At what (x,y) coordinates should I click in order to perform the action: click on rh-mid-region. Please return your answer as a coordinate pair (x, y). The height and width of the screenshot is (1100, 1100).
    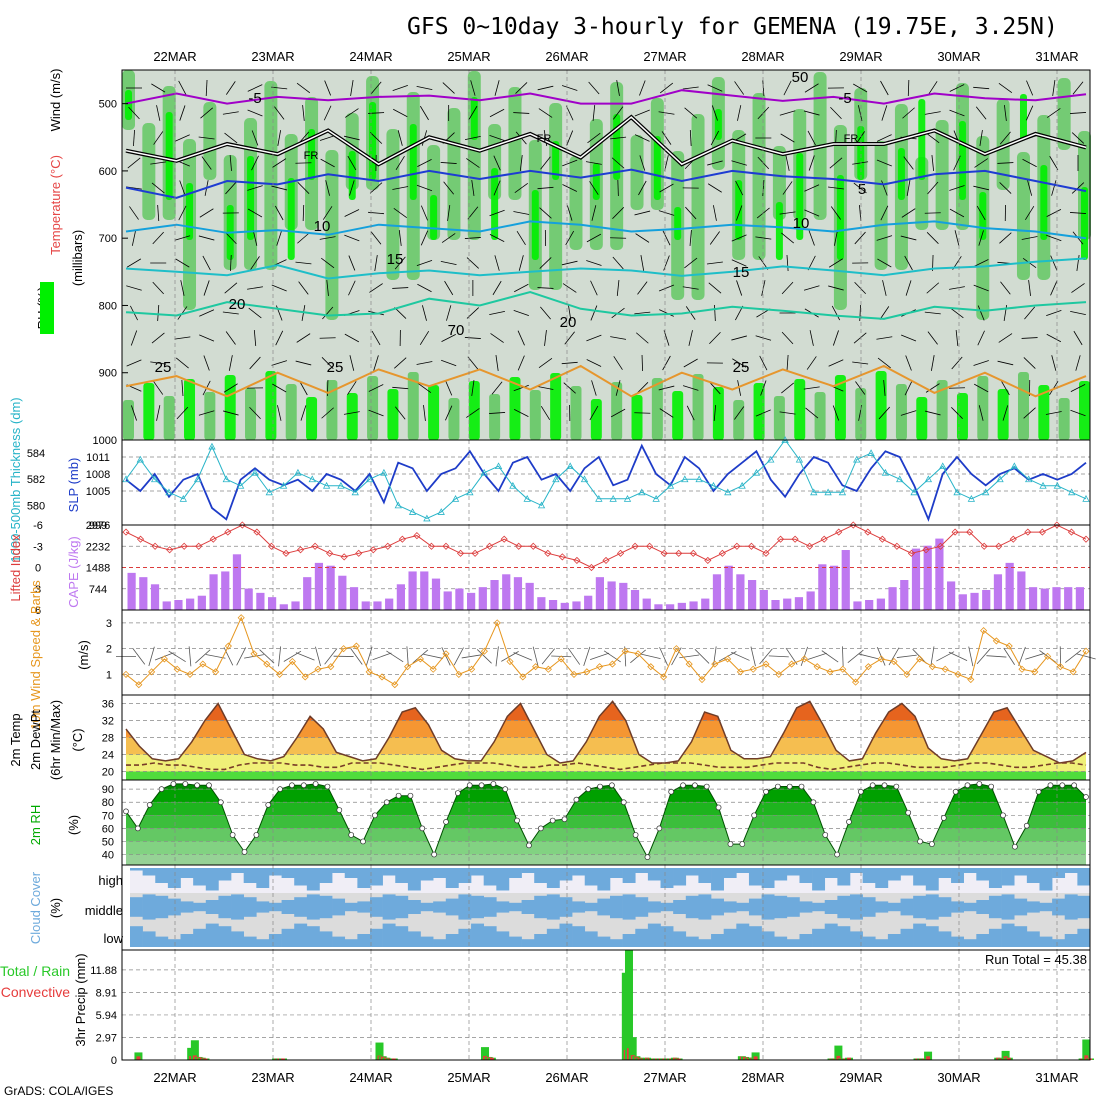
    Looking at the image, I should click on (759, 176).